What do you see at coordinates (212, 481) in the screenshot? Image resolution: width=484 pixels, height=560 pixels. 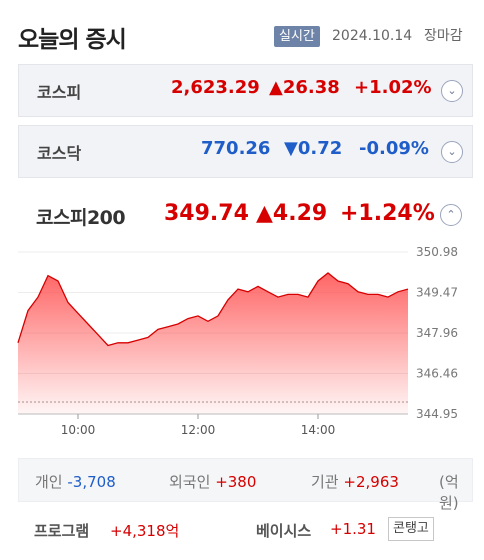 I see `investor-foreign: 외국인 +380` at bounding box center [212, 481].